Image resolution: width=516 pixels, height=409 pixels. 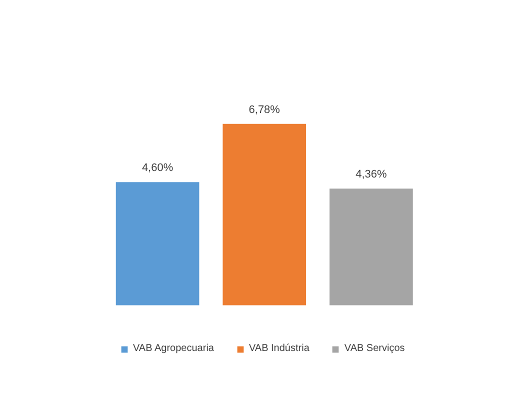 I want to click on legend-label: VAB Indústria, so click(x=279, y=348).